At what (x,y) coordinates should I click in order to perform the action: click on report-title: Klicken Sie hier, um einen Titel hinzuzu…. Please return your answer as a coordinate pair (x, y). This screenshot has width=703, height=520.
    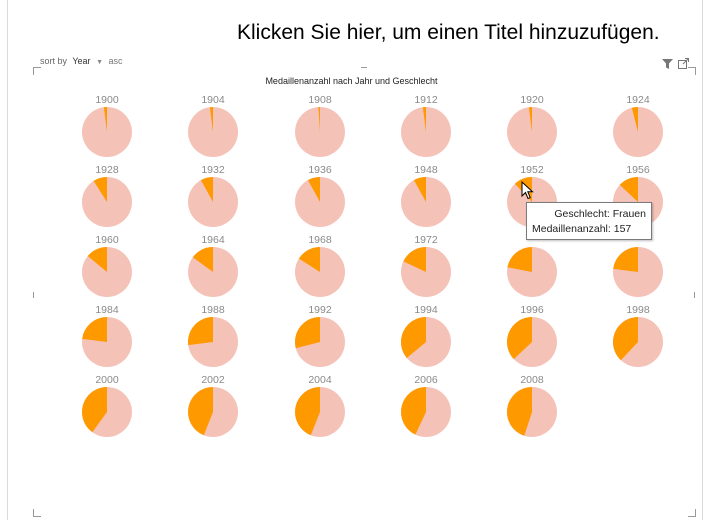
    Looking at the image, I should click on (448, 32).